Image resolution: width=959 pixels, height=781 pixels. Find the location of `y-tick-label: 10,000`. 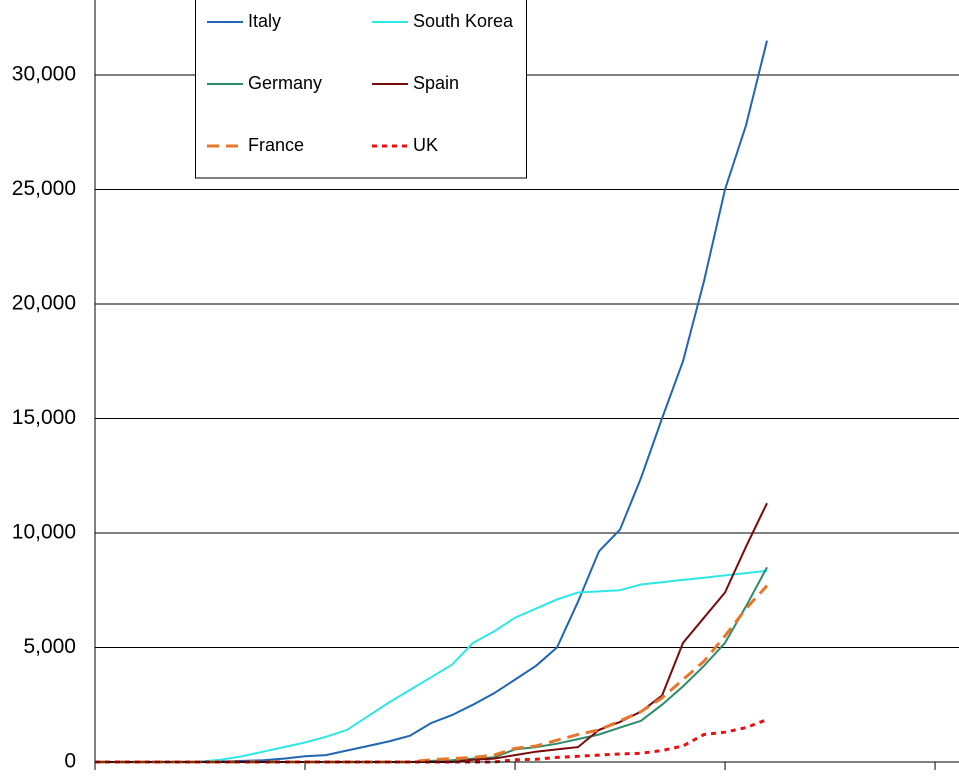

y-tick-label: 10,000 is located at coordinates (44, 532).